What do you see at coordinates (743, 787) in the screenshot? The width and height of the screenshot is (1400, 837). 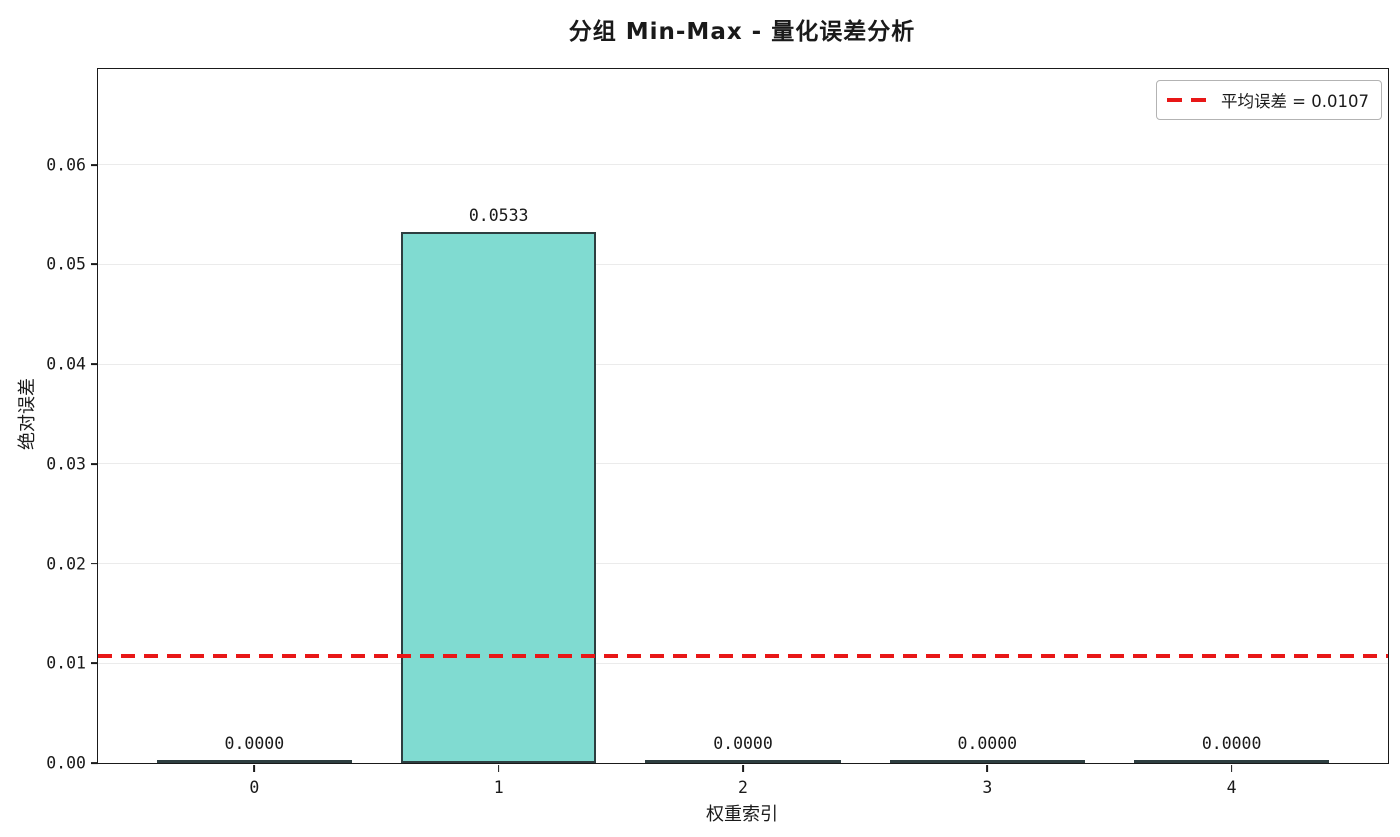 I see `x-tick-label: 2` at bounding box center [743, 787].